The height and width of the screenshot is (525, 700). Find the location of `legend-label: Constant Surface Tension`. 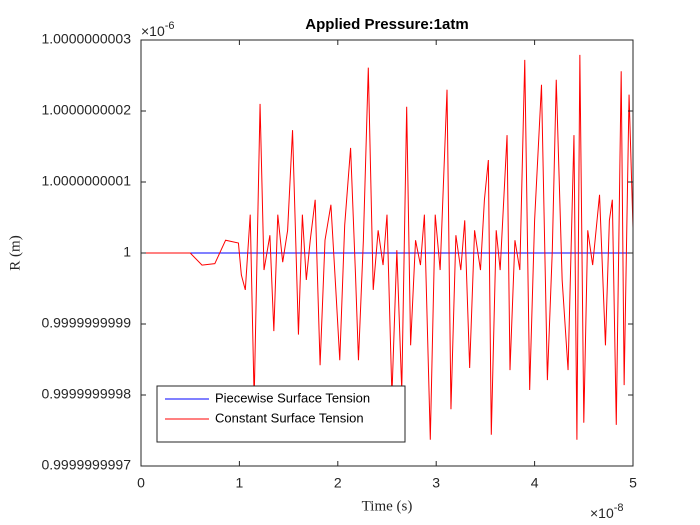

legend-label: Constant Surface Tension is located at coordinates (289, 417).